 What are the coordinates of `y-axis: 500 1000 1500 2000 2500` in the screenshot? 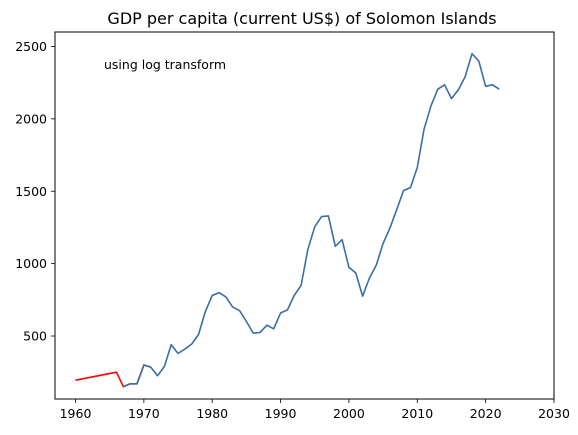 It's located at (35, 191).